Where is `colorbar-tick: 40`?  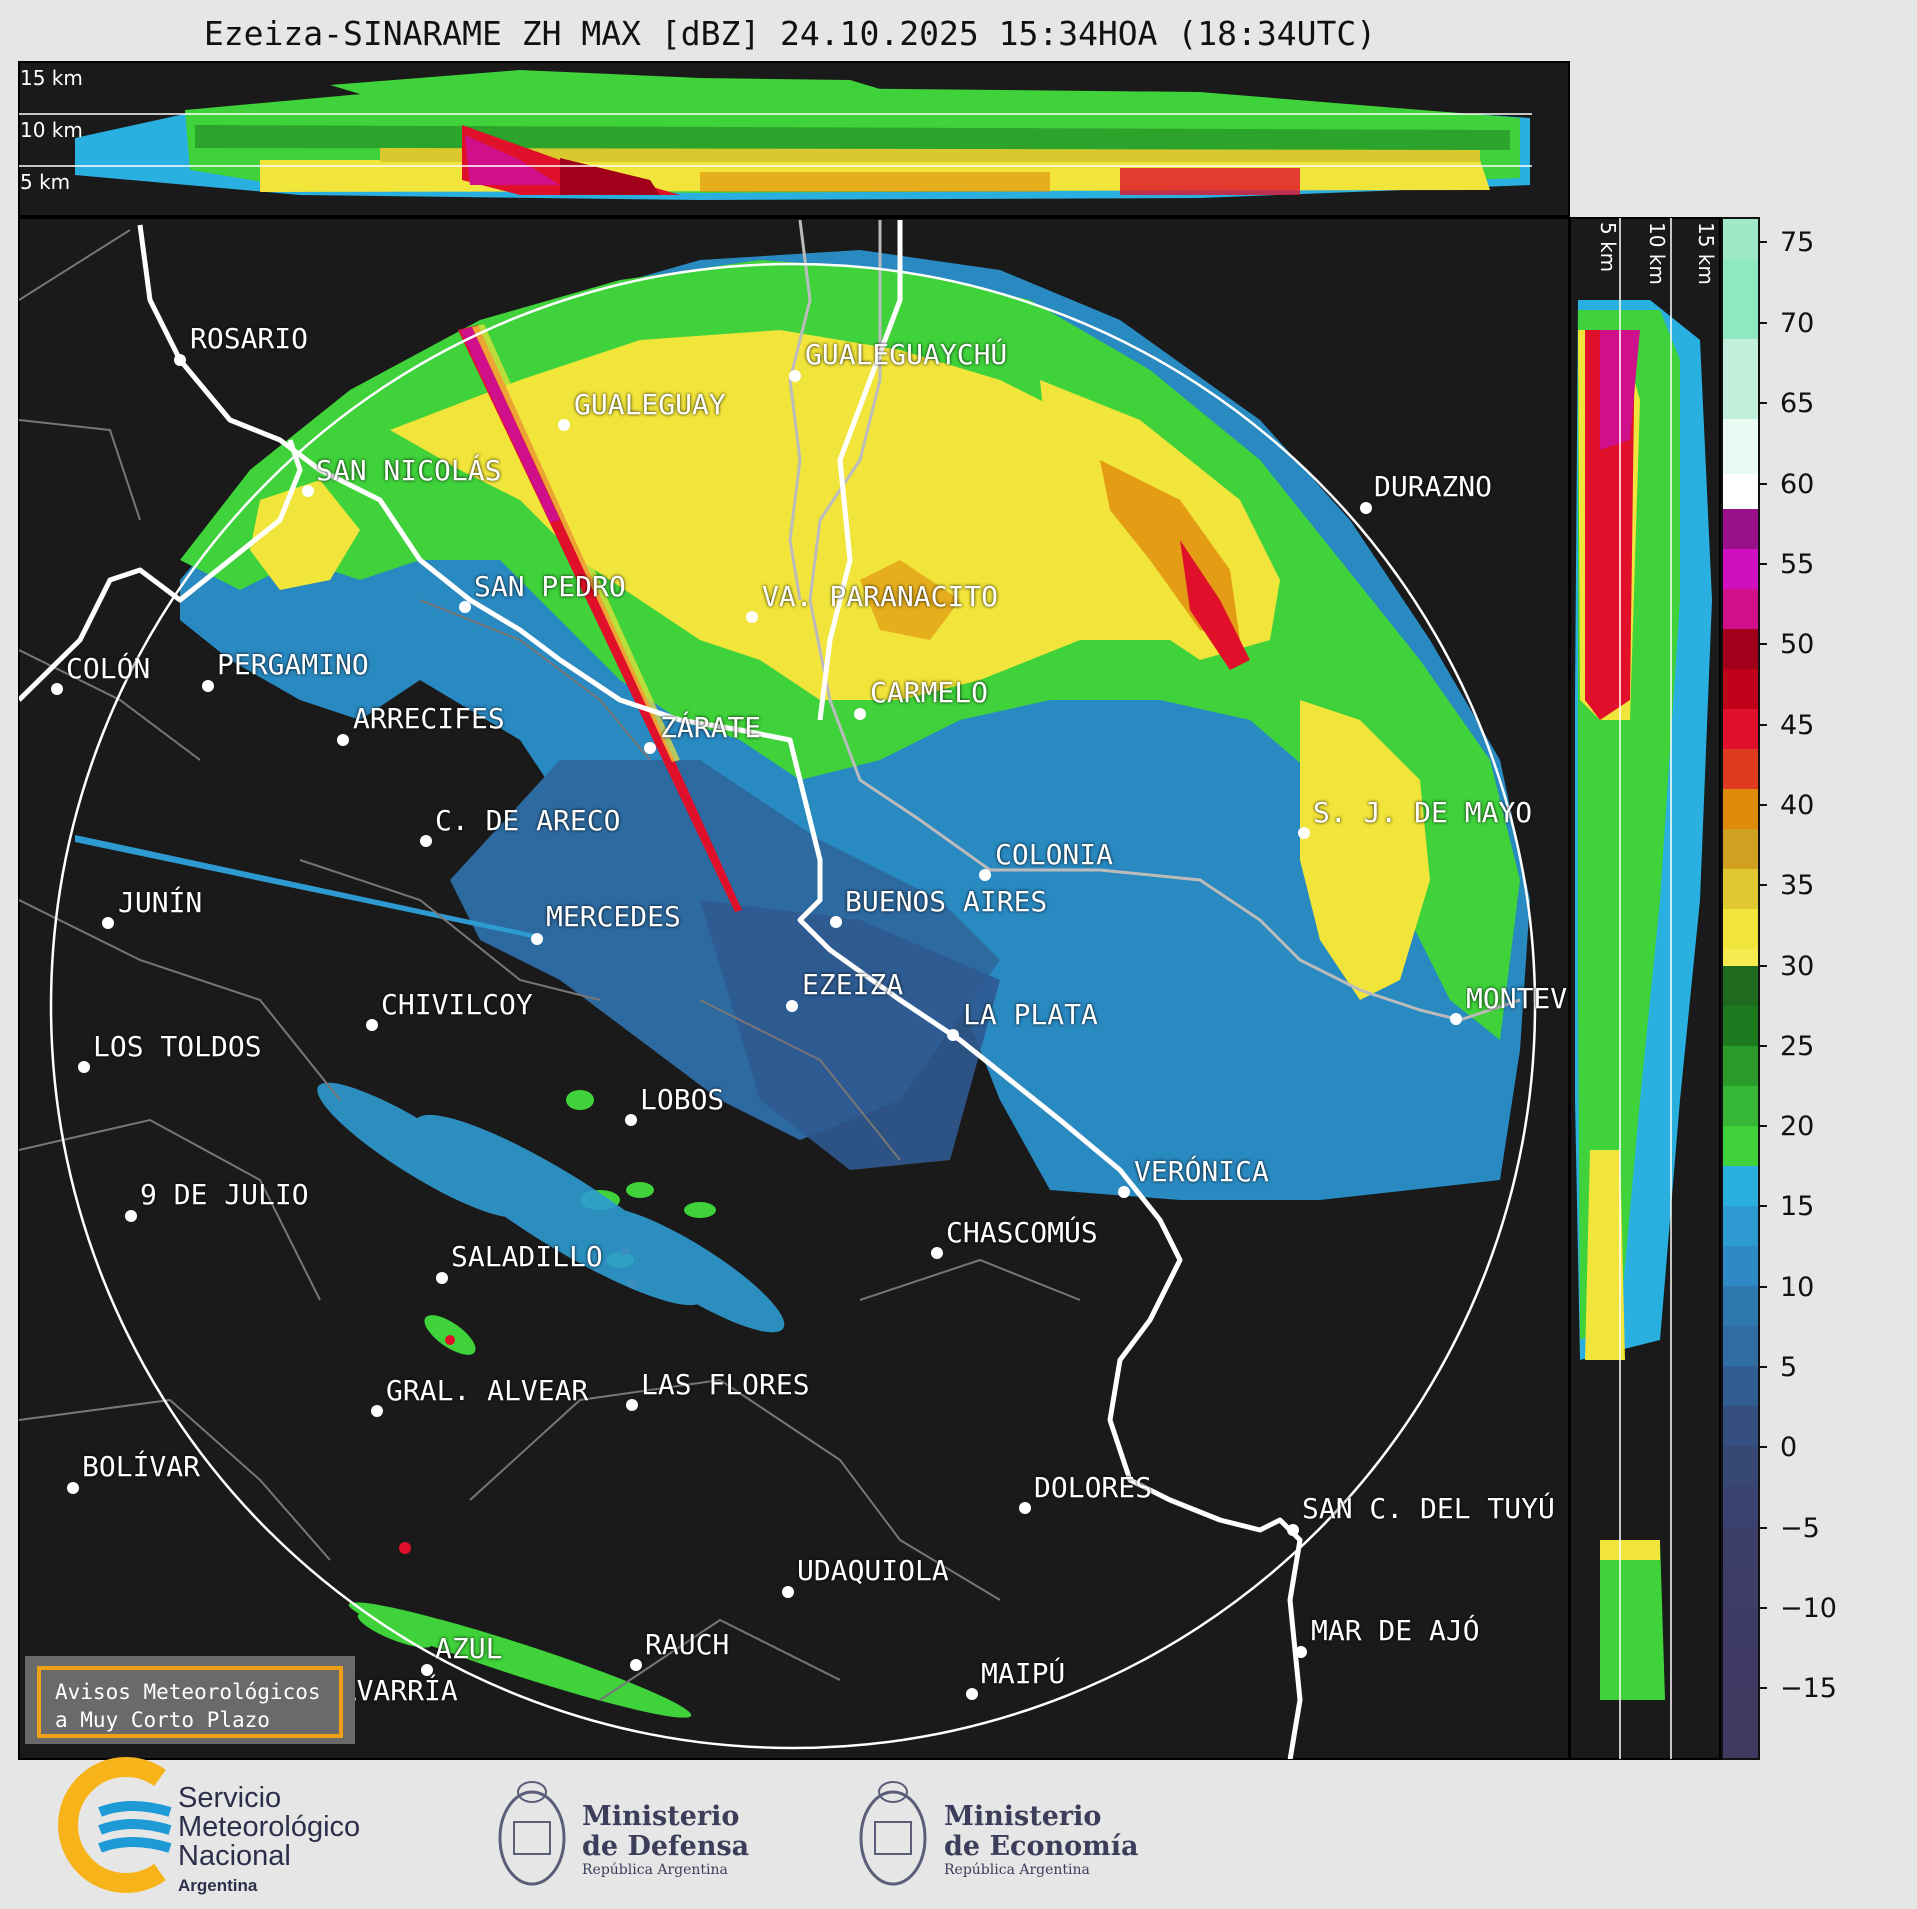
colorbar-tick: 40 is located at coordinates (1797, 805).